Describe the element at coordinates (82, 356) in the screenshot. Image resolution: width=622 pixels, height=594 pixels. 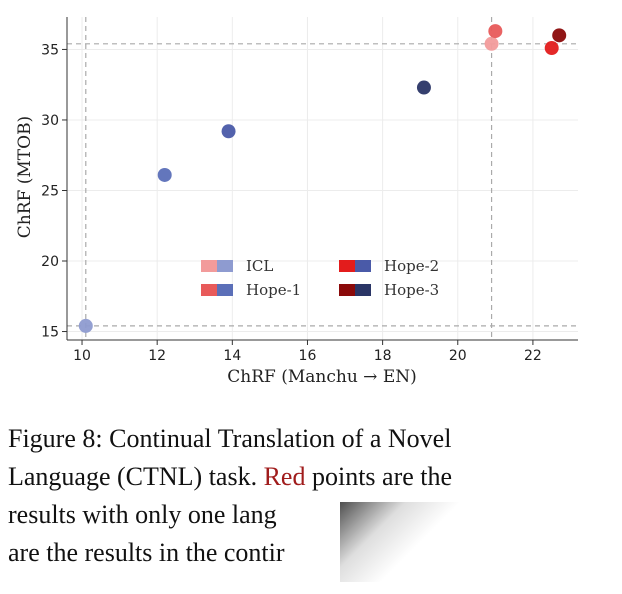
I see `x-tick-label: 10` at that location.